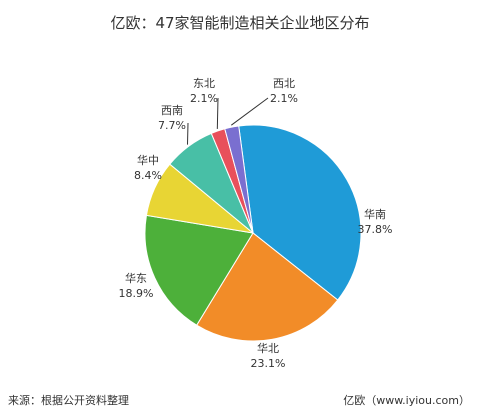  What do you see at coordinates (136, 293) in the screenshot?
I see `slice-value-2: 18.9%` at bounding box center [136, 293].